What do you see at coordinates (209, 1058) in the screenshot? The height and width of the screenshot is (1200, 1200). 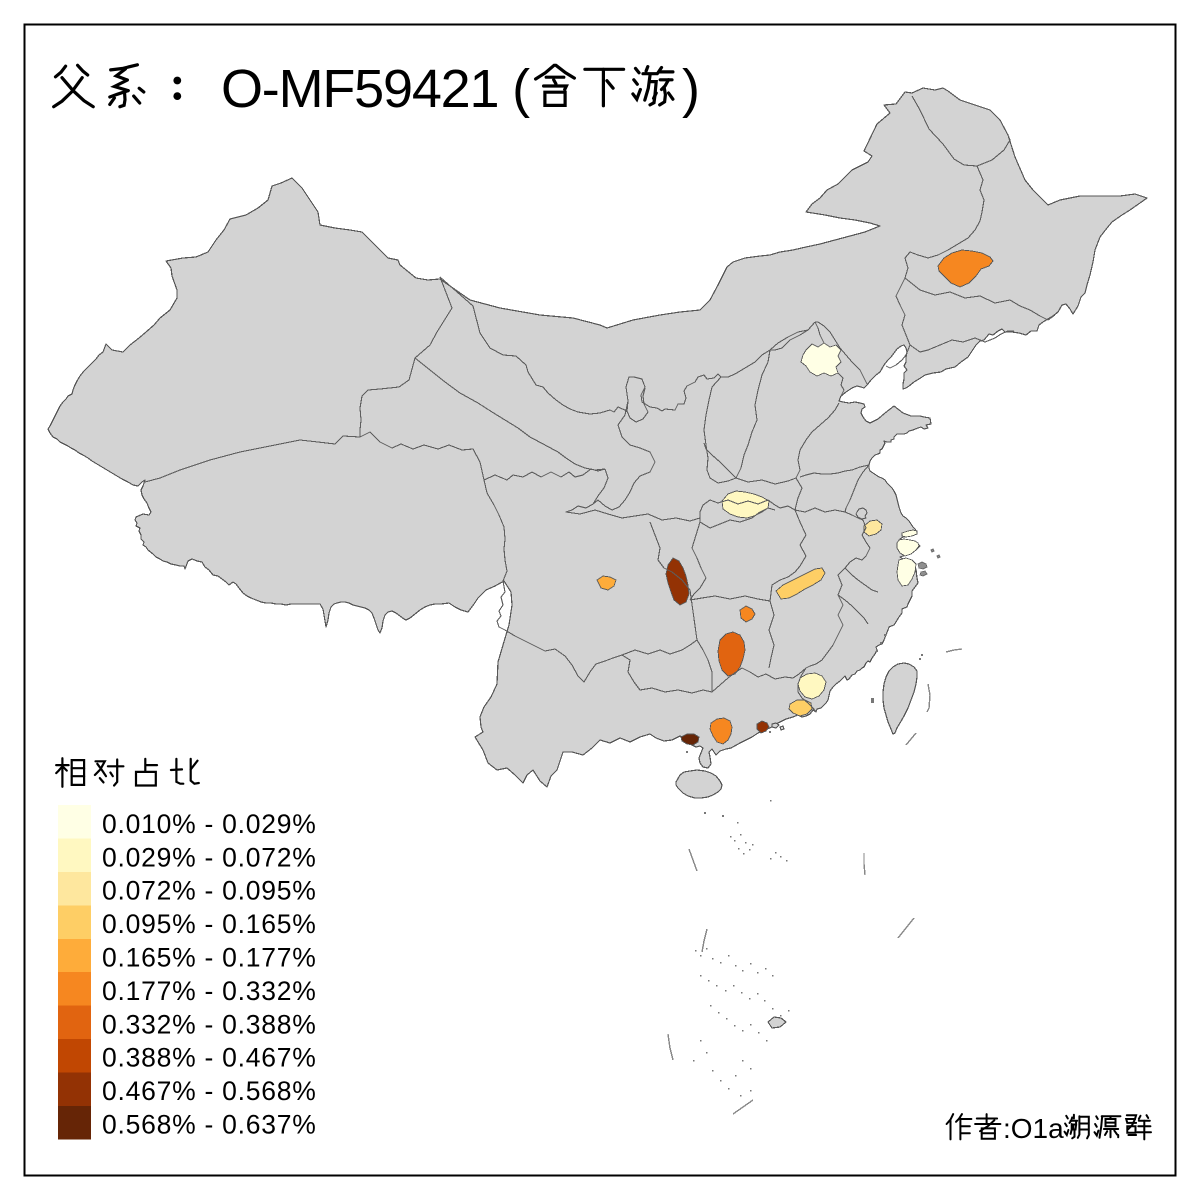 I see `svg-text: 0.388% - 0.467%` at bounding box center [209, 1058].